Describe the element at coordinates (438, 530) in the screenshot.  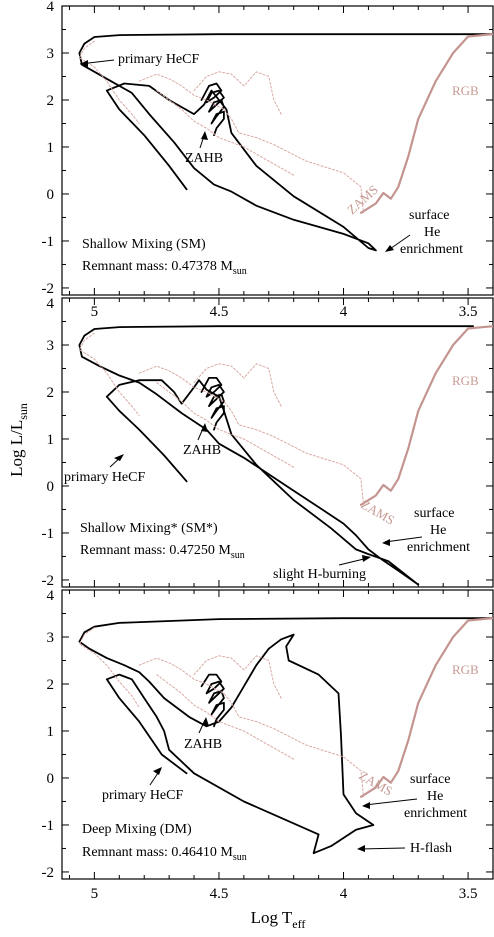
I see `annotation-surface-line2-sm-star: He` at that location.